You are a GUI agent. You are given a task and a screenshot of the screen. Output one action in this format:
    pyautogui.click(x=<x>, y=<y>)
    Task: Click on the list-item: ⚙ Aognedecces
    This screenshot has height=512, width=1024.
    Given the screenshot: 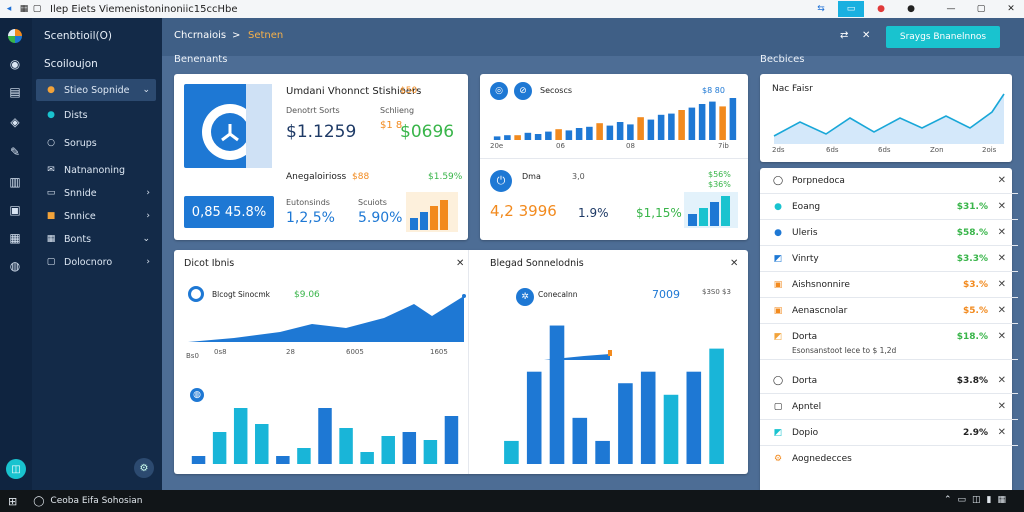 What is the action you would take?
    pyautogui.click(x=889, y=459)
    